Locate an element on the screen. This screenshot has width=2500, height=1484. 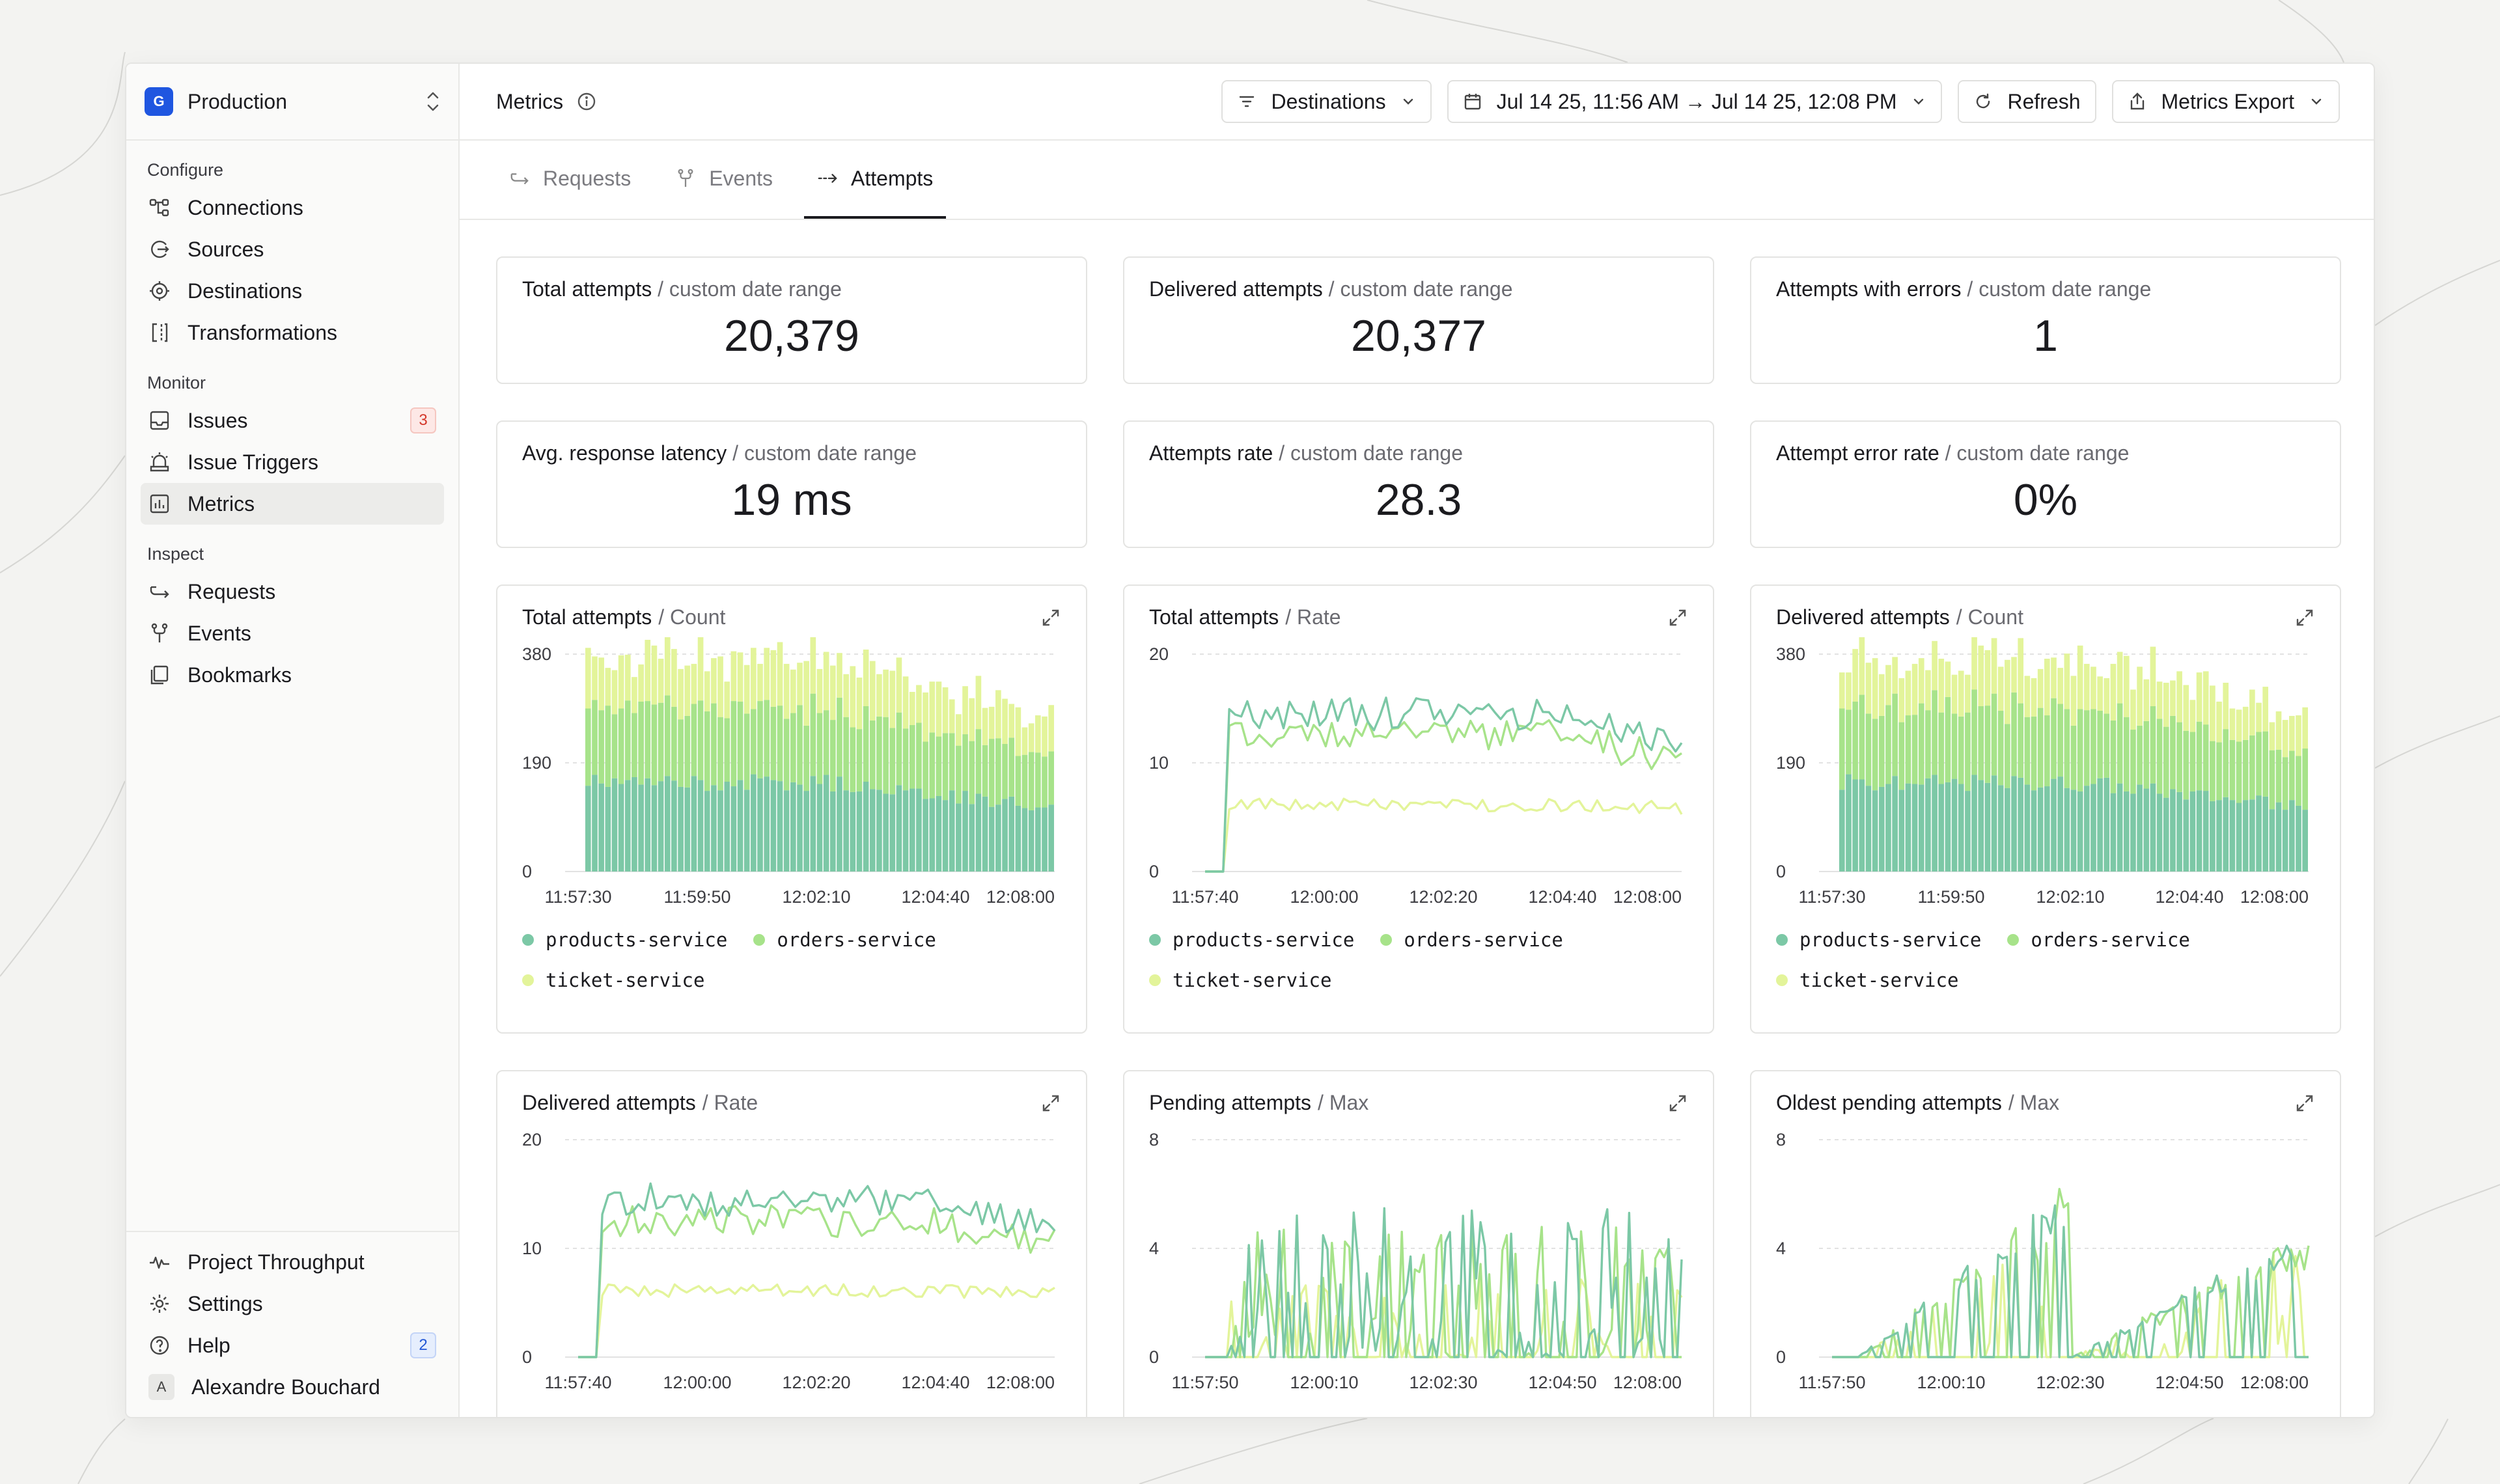
transformations-icon is located at coordinates (160, 332).